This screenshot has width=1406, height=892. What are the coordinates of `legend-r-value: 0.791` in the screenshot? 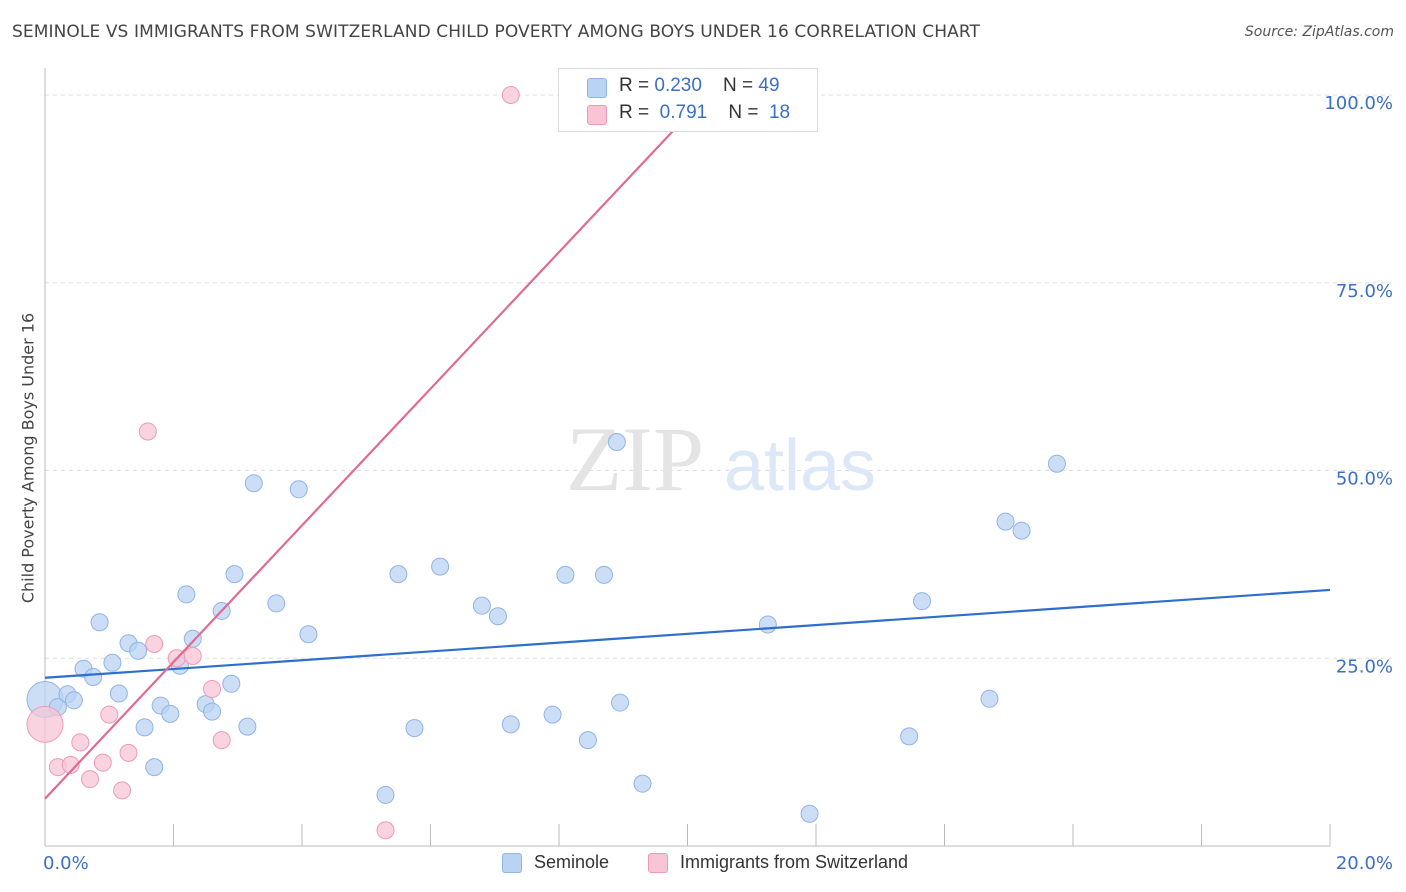 It's located at (683, 112).